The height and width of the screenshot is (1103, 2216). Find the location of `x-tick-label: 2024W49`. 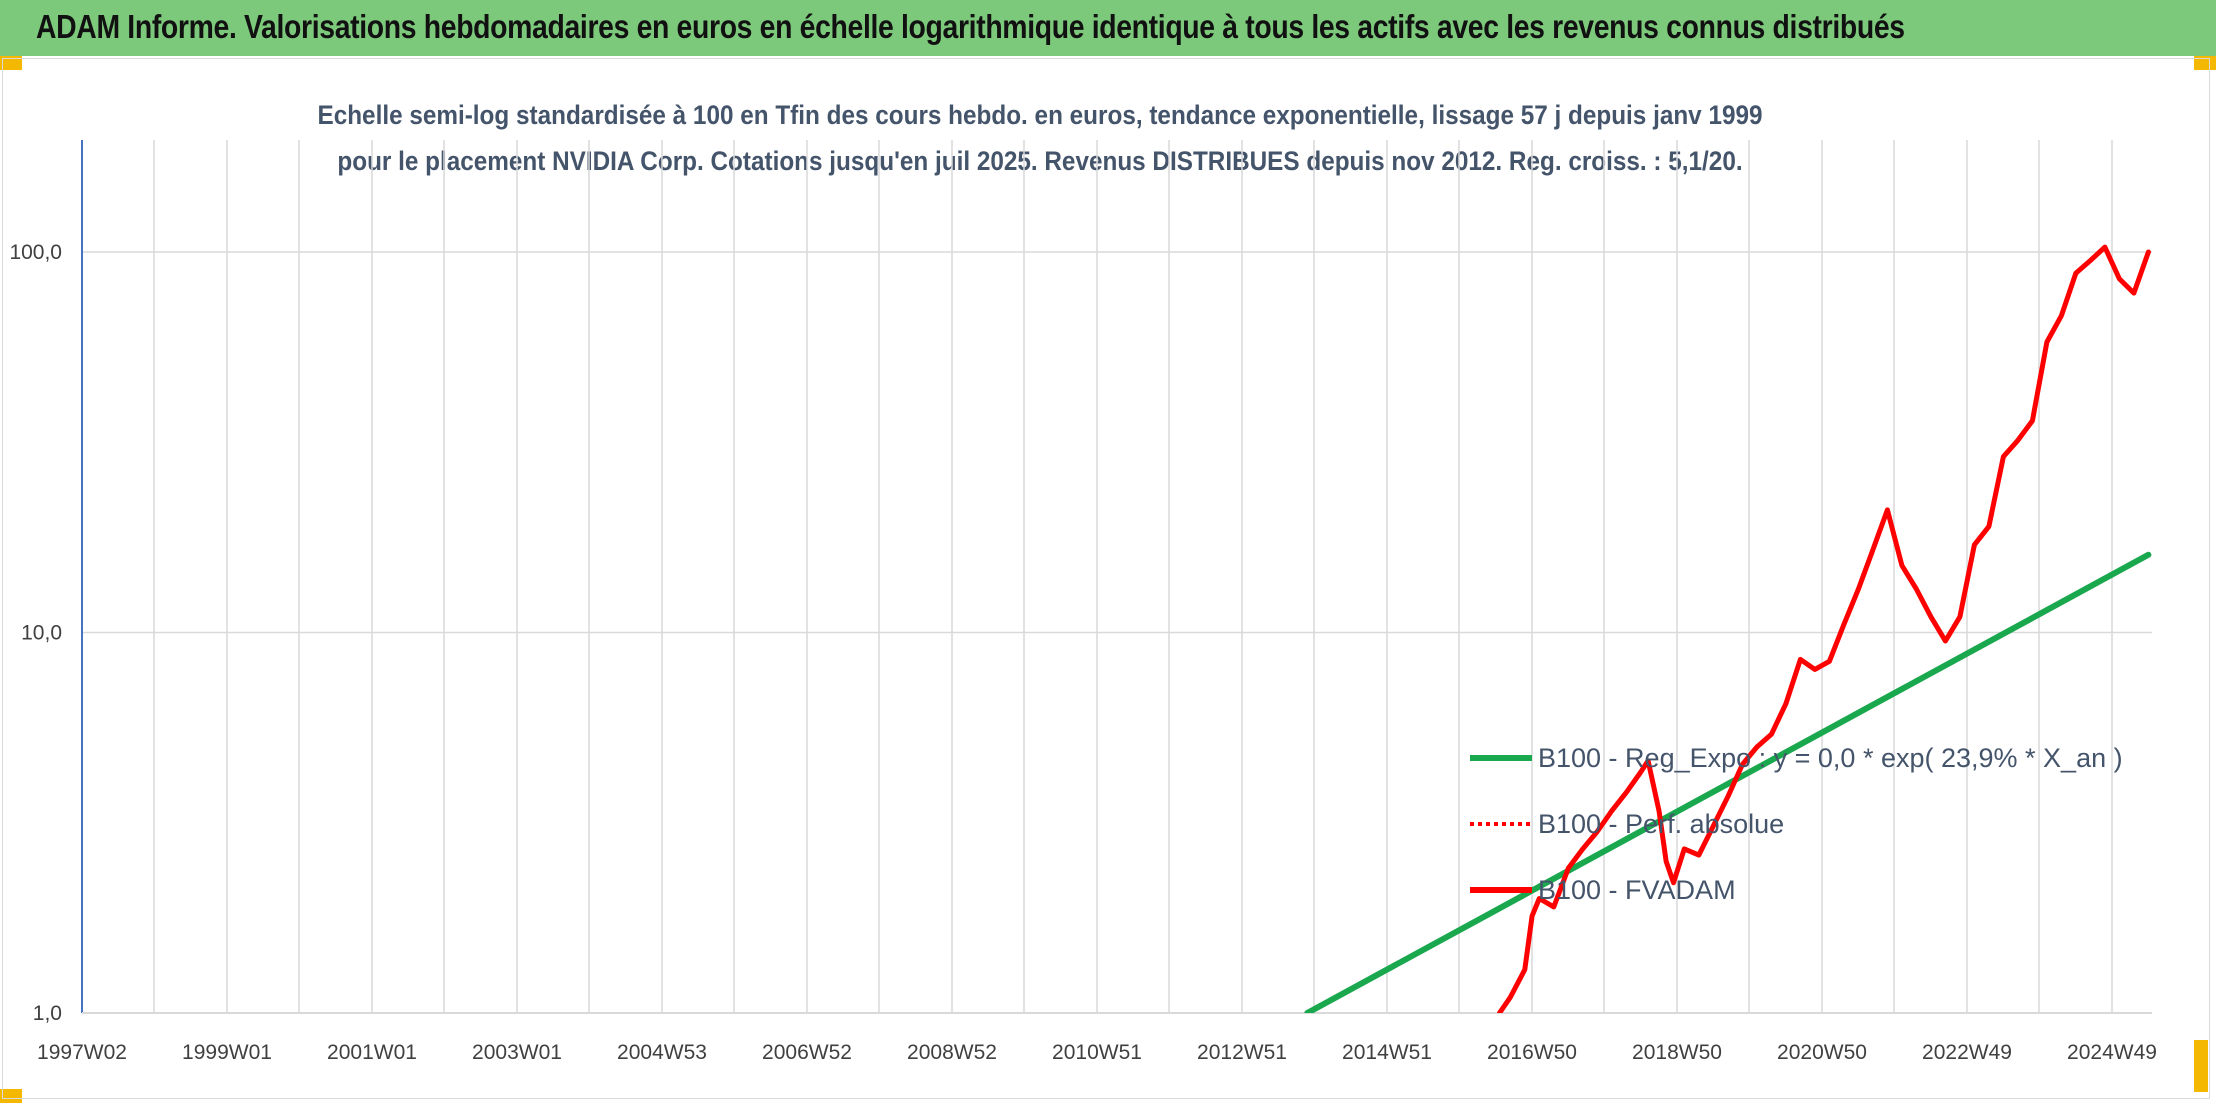

x-tick-label: 2024W49 is located at coordinates (2112, 1052).